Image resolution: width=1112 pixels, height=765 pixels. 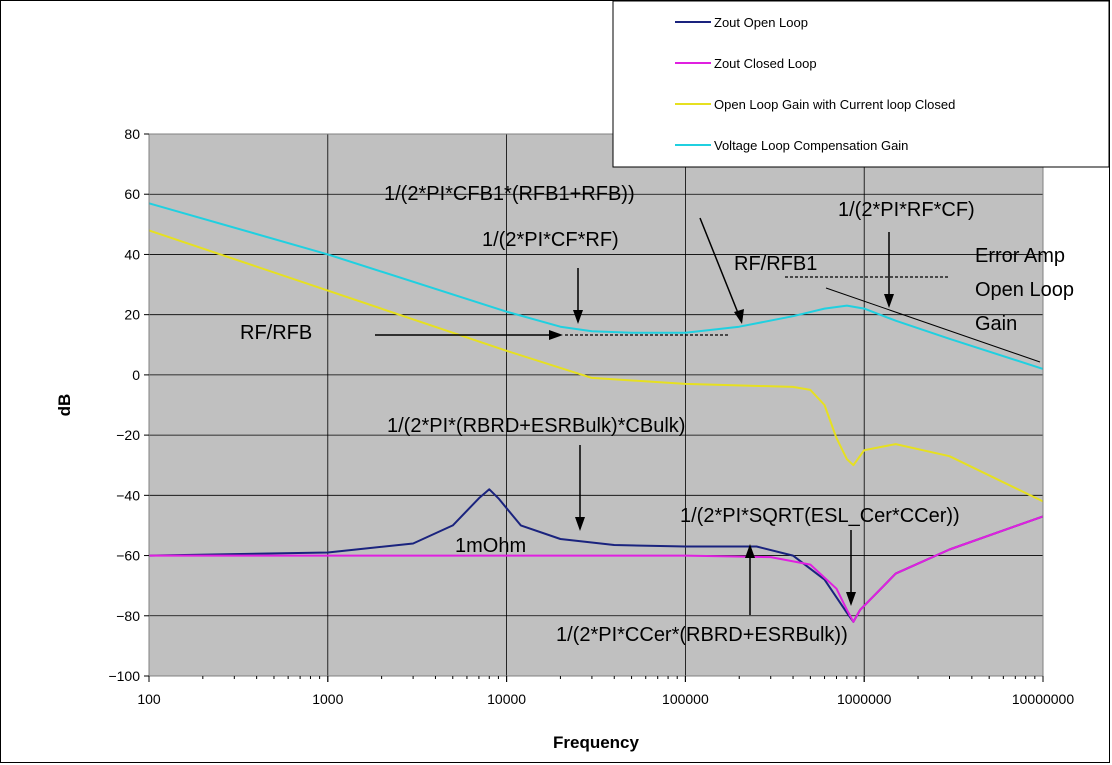 I want to click on y-tick-label: −40, so click(x=128, y=495).